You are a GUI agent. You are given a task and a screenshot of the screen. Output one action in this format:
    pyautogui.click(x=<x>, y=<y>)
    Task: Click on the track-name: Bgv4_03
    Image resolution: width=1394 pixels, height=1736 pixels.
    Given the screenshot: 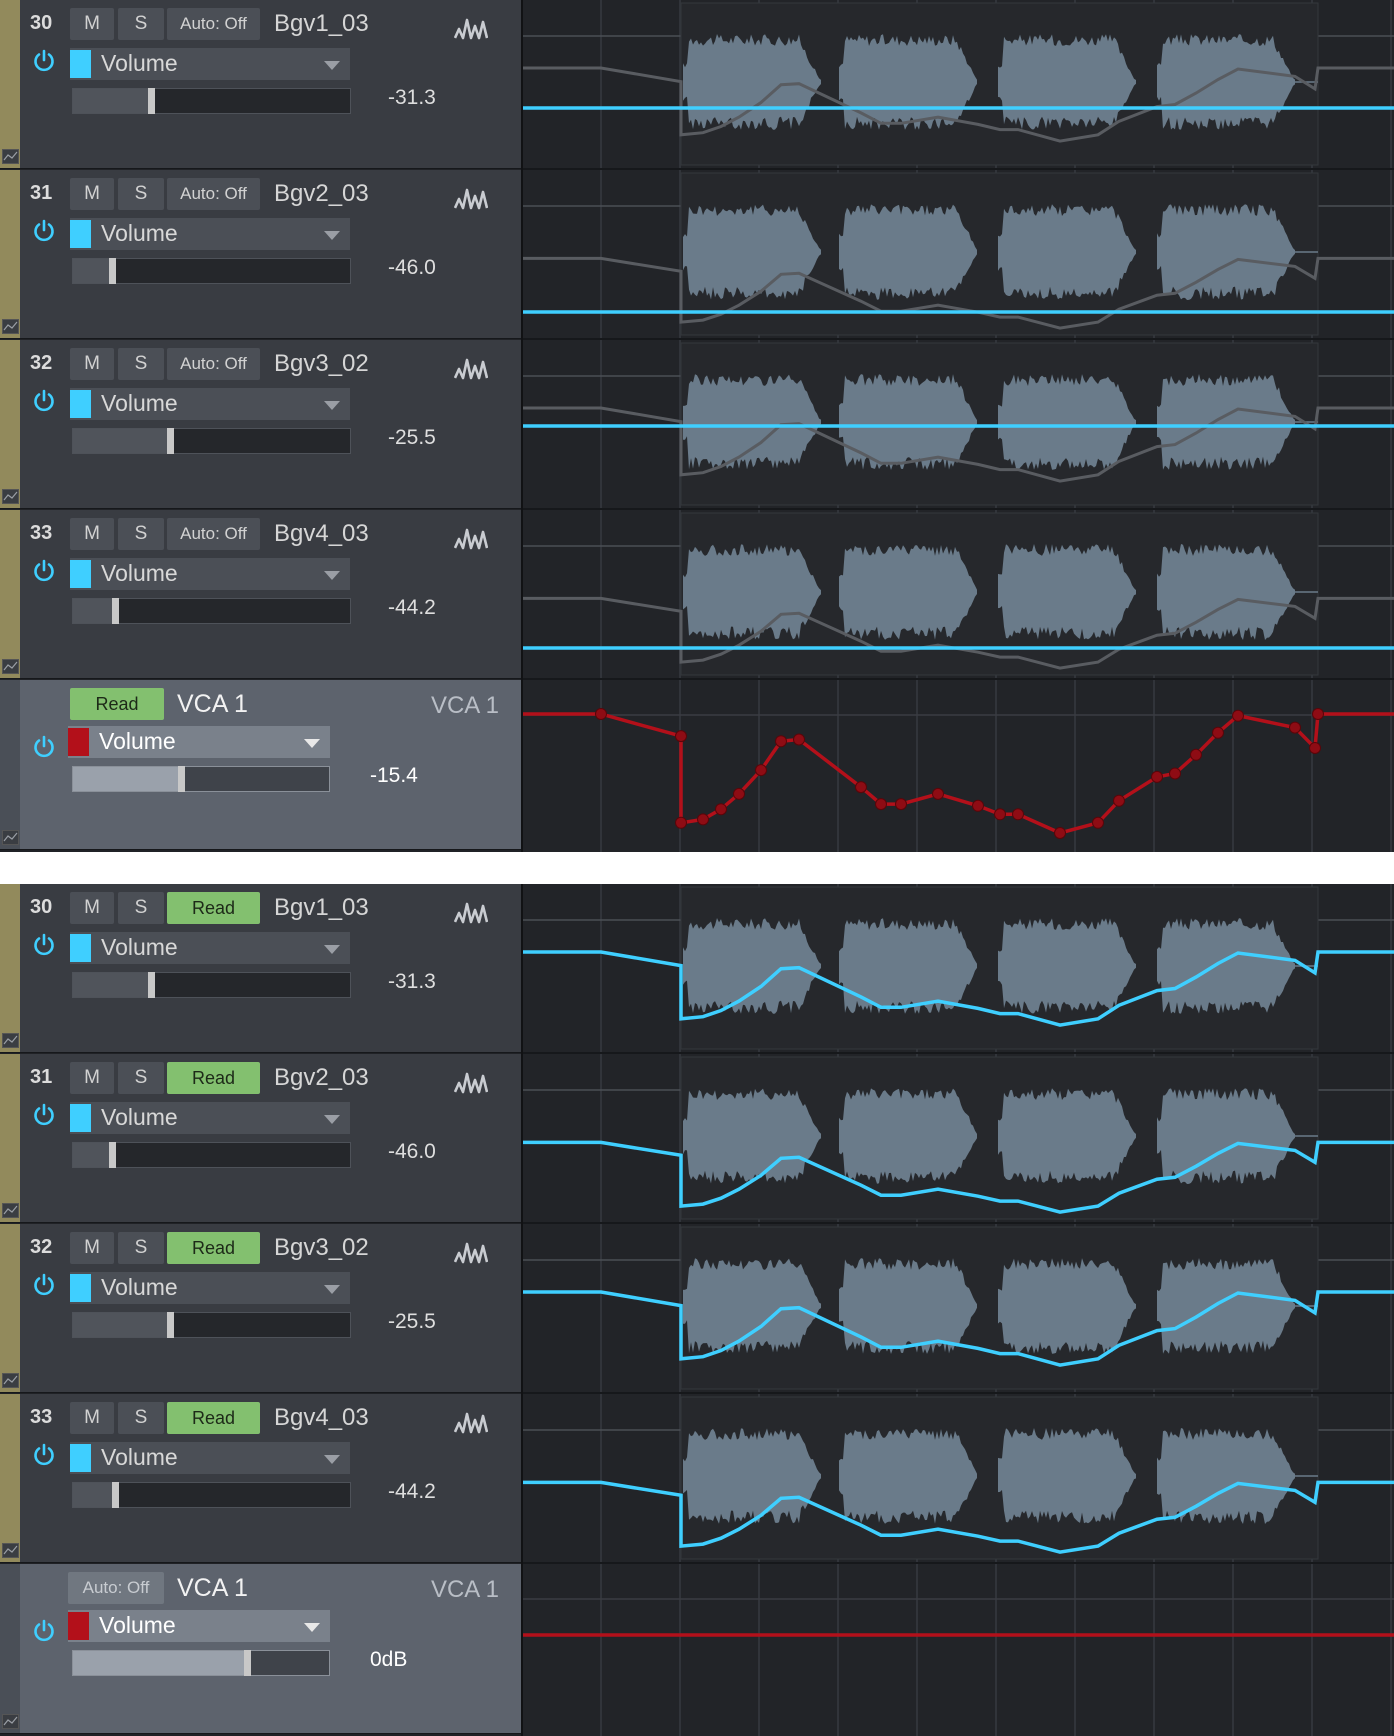 What is the action you would take?
    pyautogui.click(x=321, y=533)
    